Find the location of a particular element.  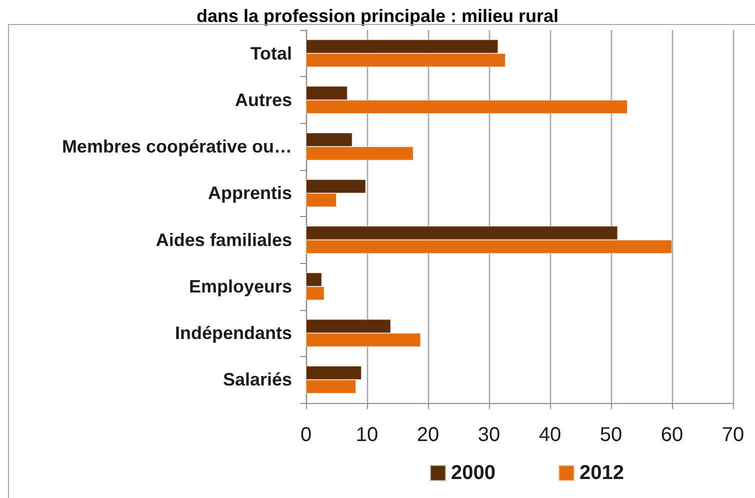

y-tick-label: Apprentis is located at coordinates (250, 193).